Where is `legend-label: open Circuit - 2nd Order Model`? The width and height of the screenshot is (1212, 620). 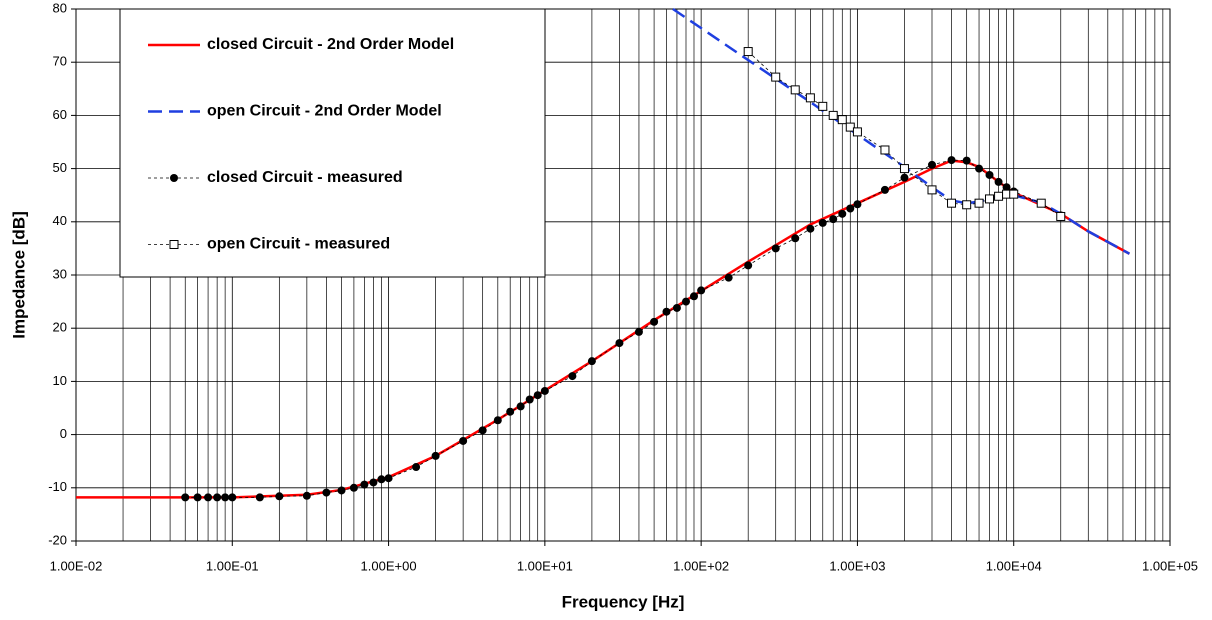
legend-label: open Circuit - 2nd Order Model is located at coordinates (324, 111).